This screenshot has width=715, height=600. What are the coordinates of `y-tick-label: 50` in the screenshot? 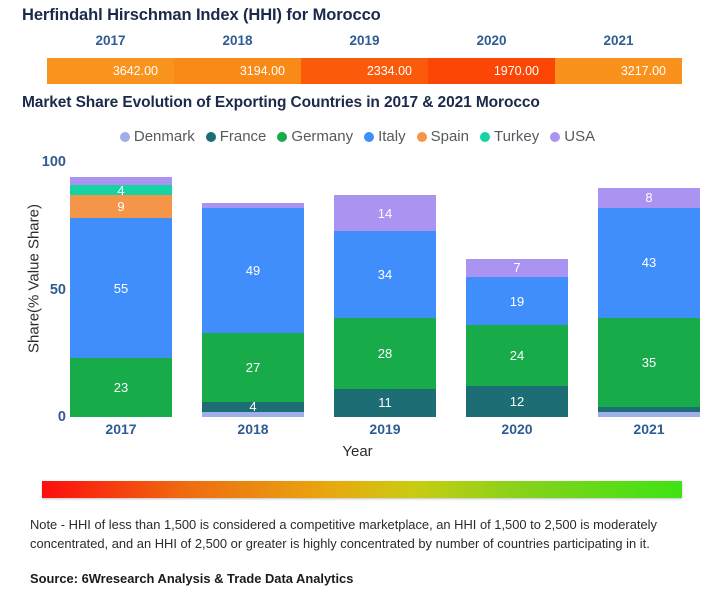 It's located at (57, 289).